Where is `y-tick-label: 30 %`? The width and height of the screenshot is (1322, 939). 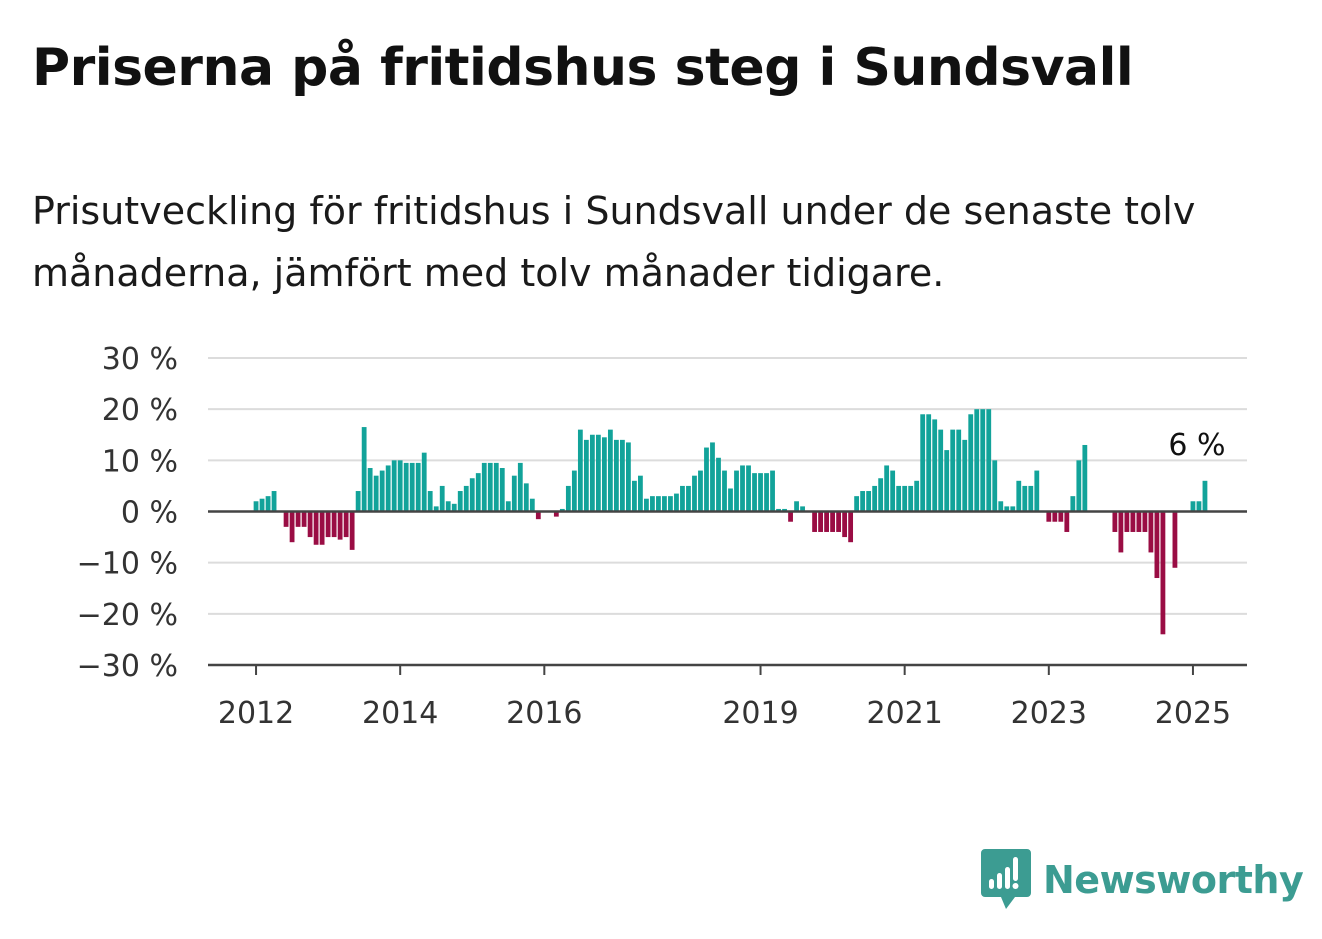
y-tick-label: 30 % is located at coordinates (140, 359).